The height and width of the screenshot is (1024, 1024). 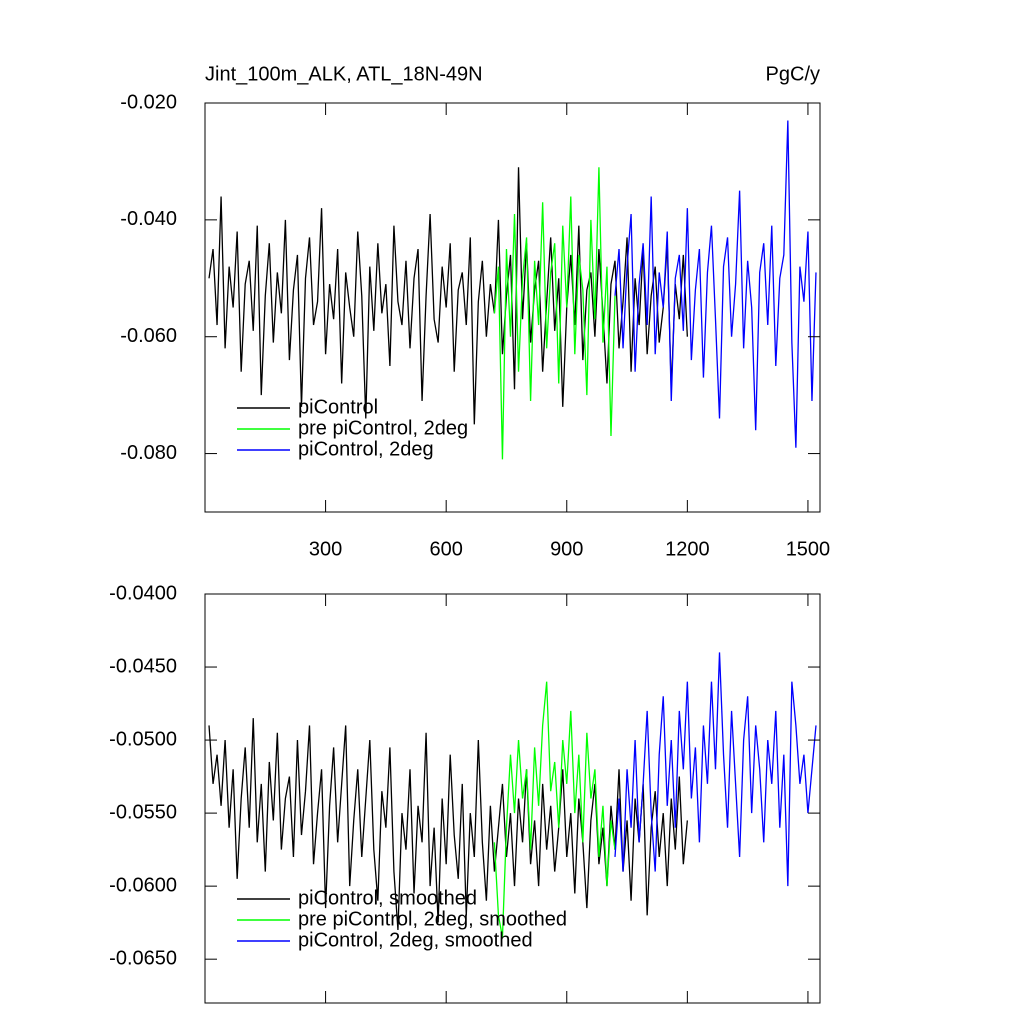 I want to click on legend-label: piControl, 2deg, smoothed, so click(x=415, y=940).